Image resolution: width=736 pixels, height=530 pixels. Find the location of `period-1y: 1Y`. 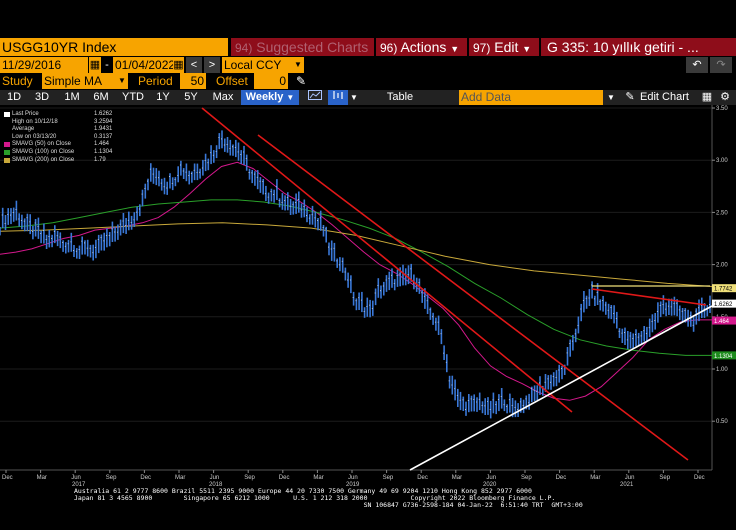

period-1y: 1Y is located at coordinates (163, 97).